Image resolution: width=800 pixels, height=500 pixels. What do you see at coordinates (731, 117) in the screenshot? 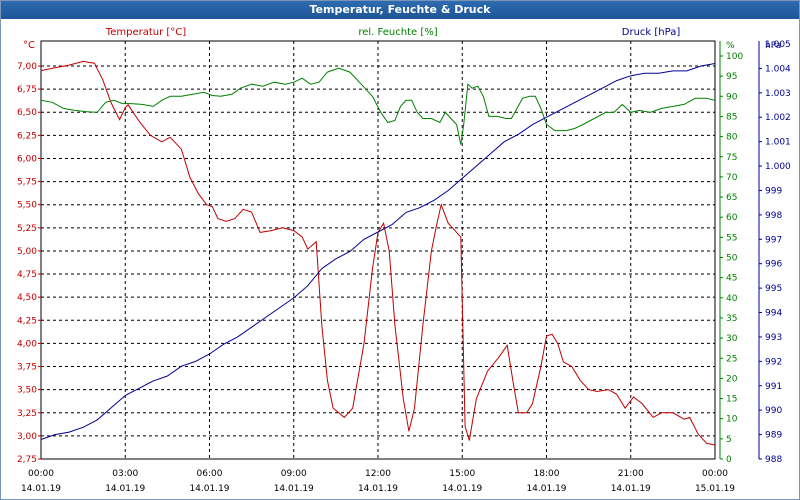
I see `humidity-tick-label: 85` at bounding box center [731, 117].